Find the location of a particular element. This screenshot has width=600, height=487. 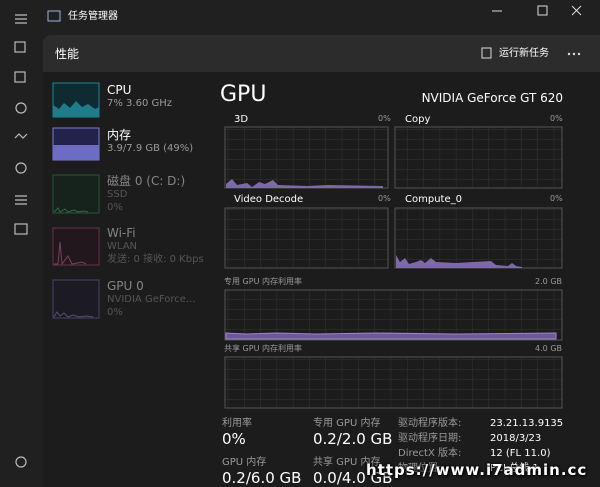

stat-label: 利用率 is located at coordinates (237, 423).